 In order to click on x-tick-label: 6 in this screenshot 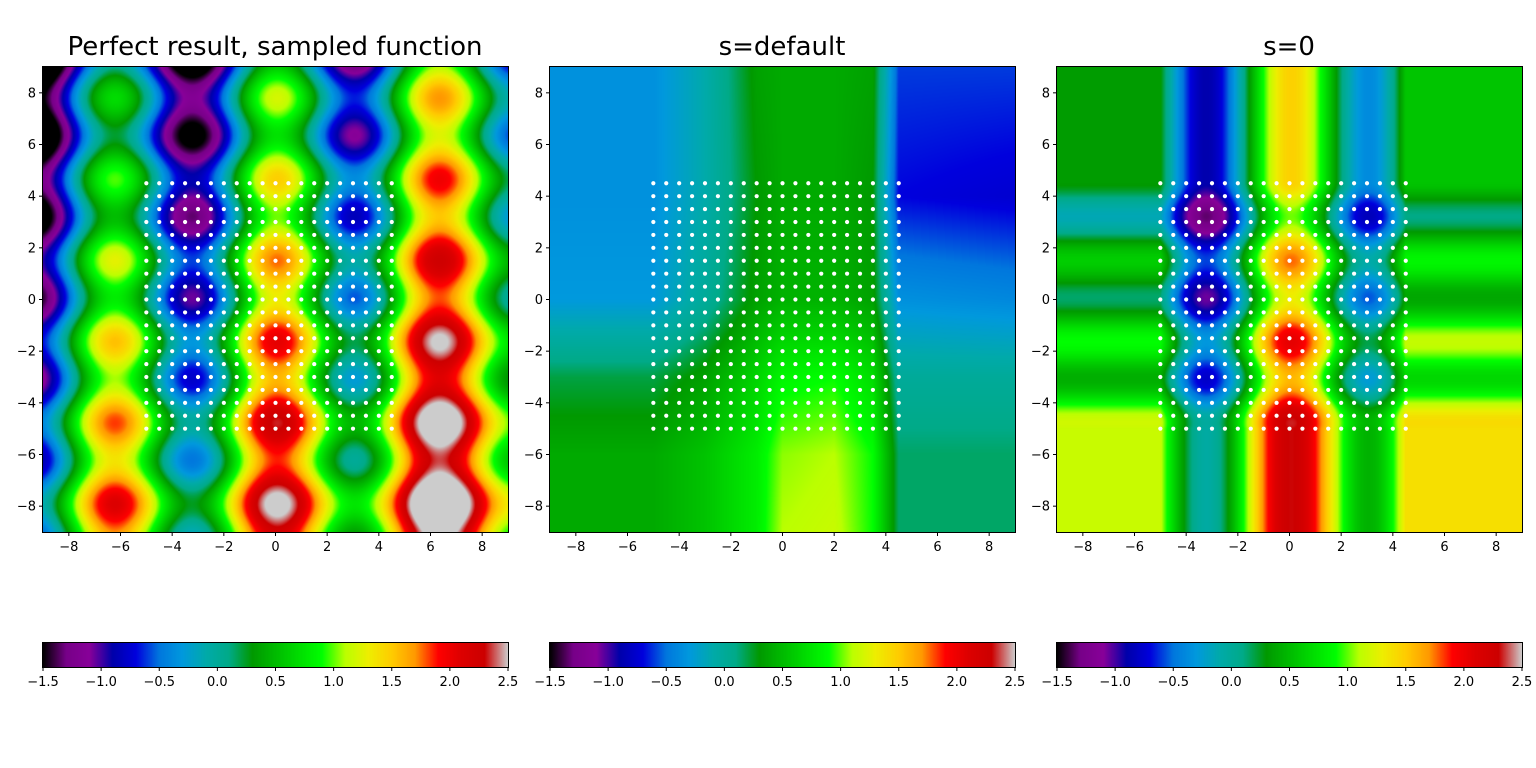, I will do `click(1444, 547)`.